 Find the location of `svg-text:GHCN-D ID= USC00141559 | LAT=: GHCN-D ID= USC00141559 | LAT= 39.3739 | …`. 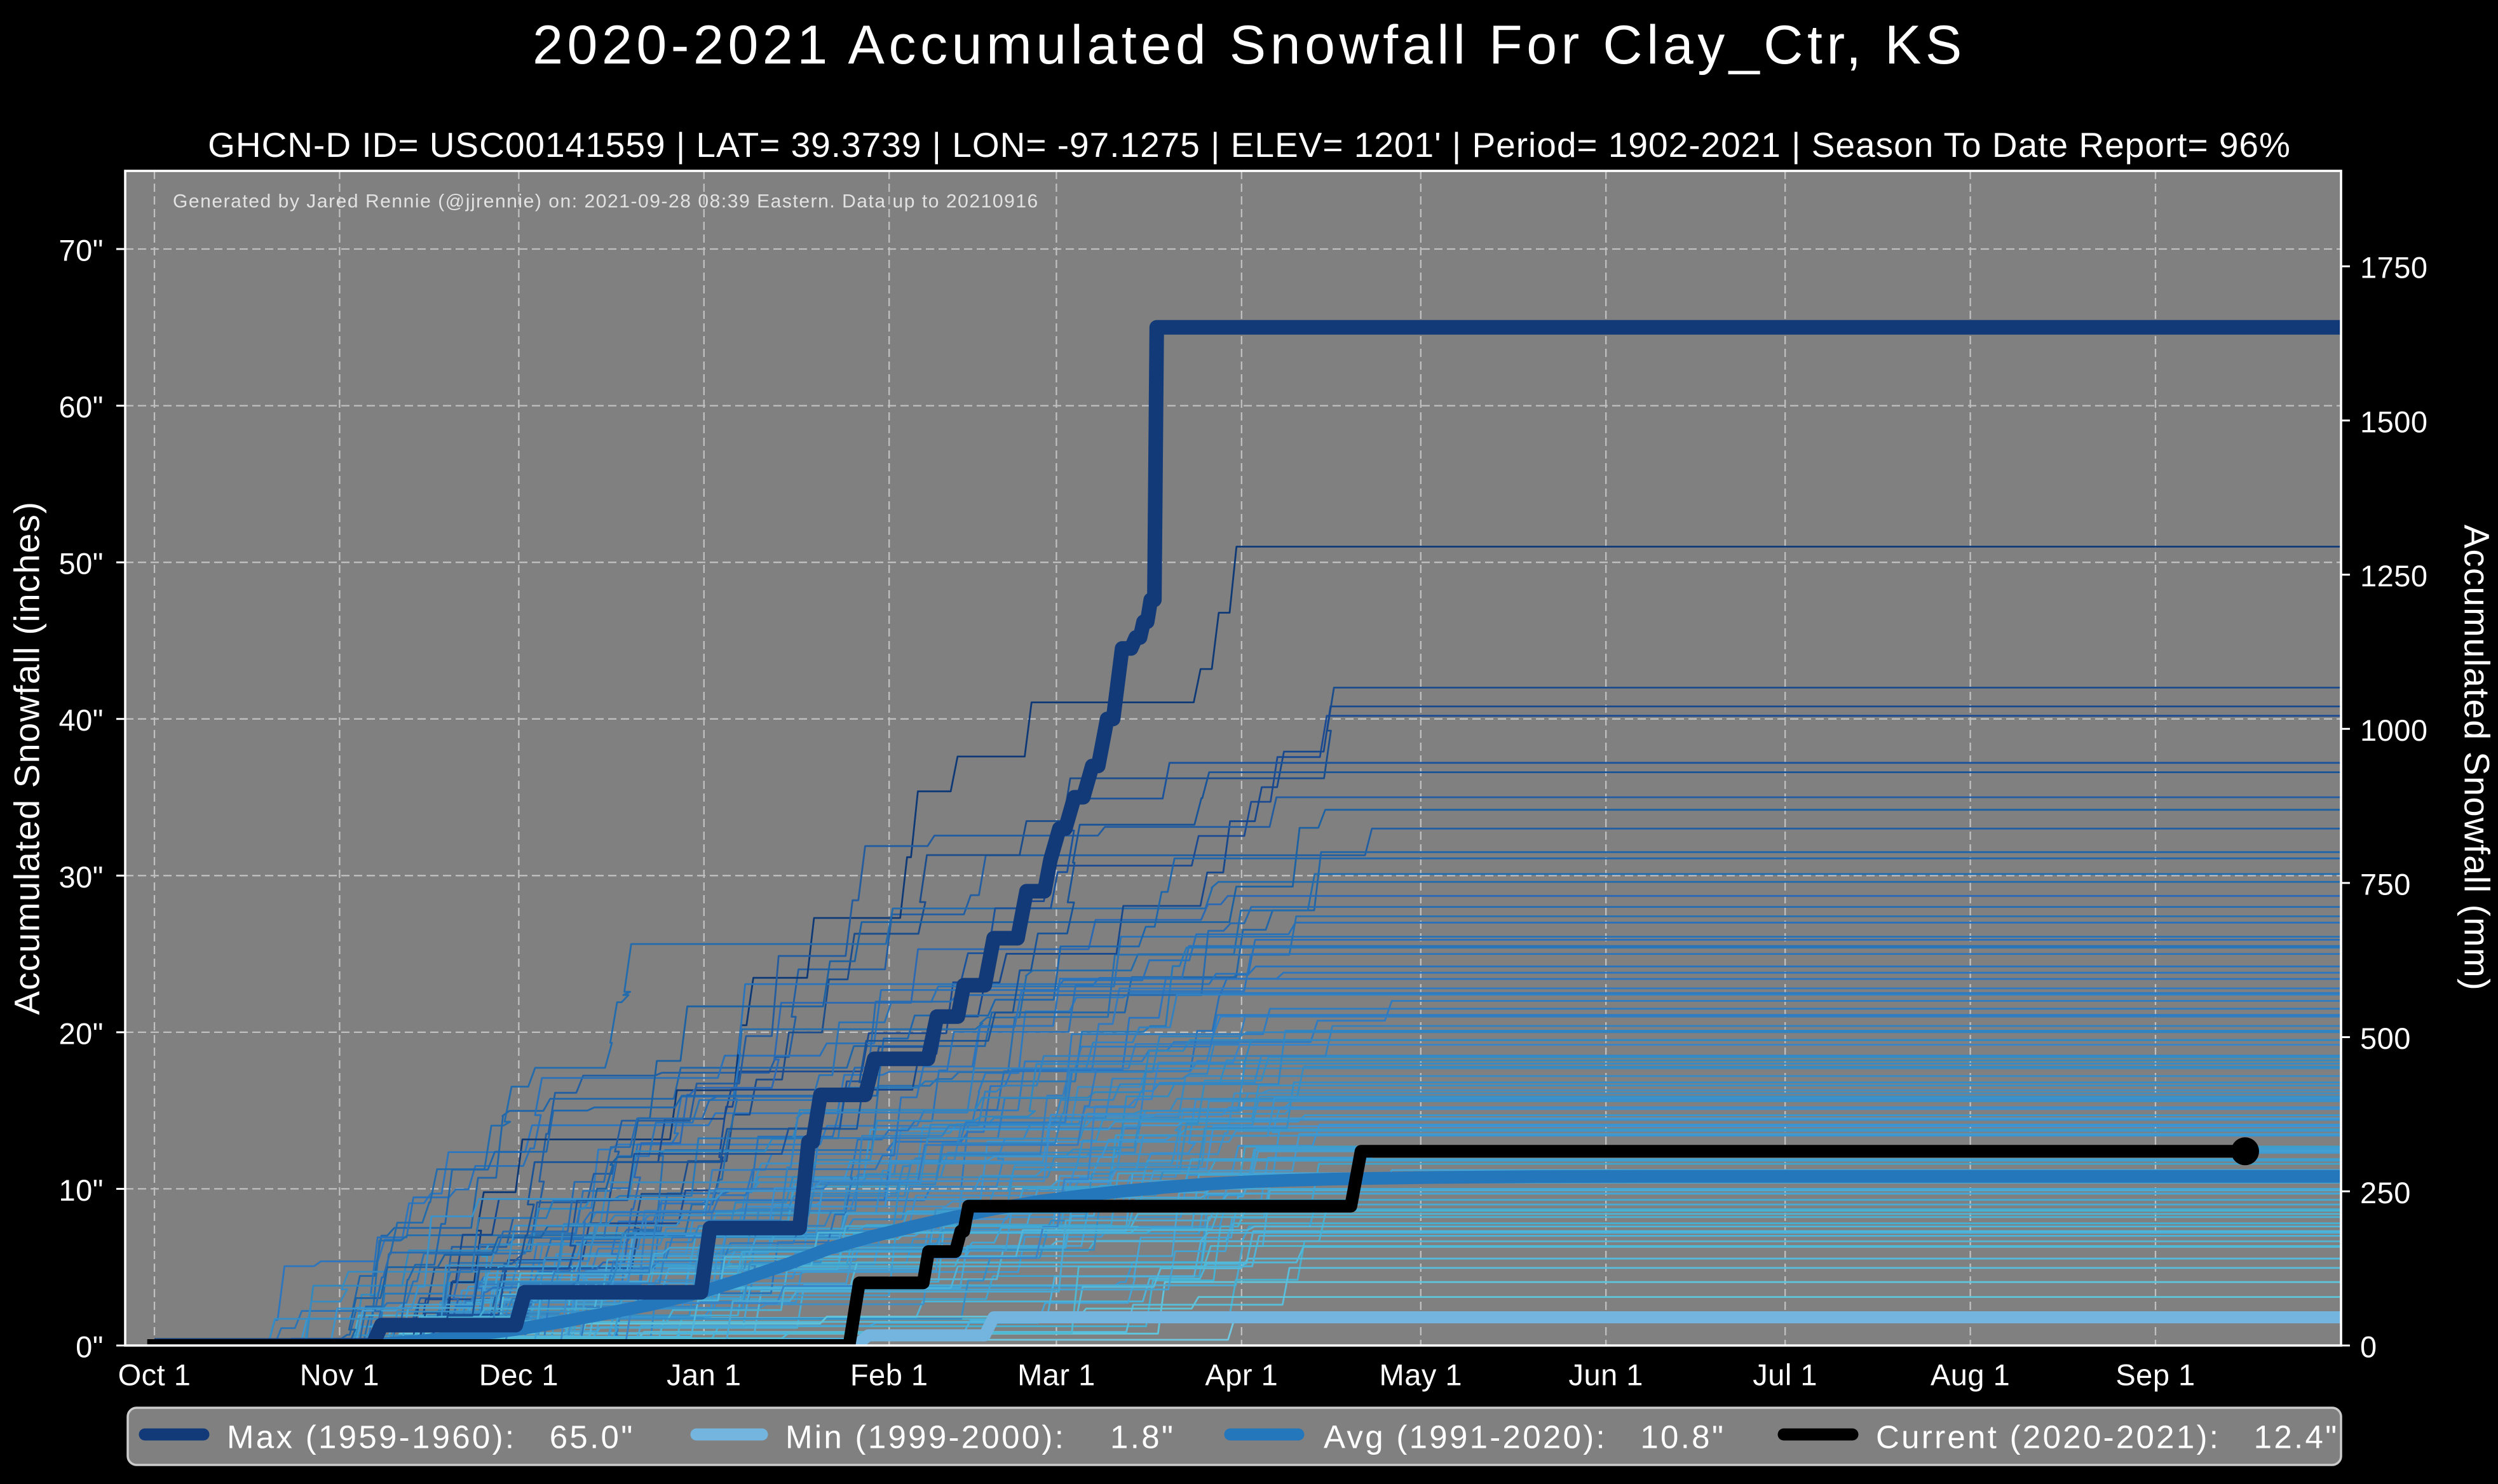

svg-text:GHCN-D ID= USC00141559 | LAT=: GHCN-D ID= USC00141559 | LAT= 39.3739 | … is located at coordinates (1249, 145).